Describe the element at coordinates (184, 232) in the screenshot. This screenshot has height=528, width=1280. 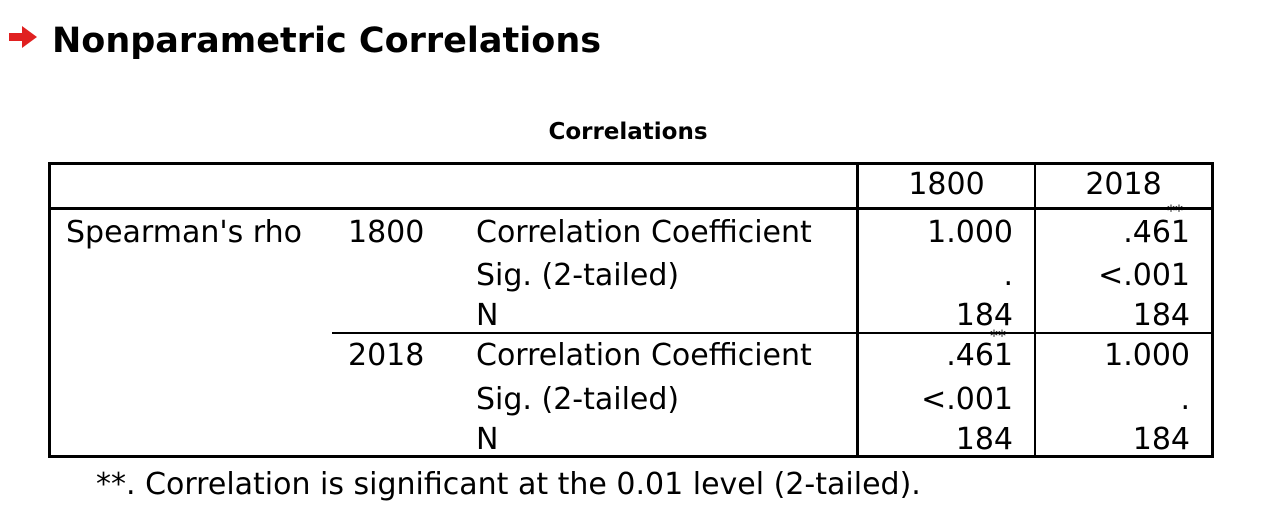
I see `row-group-label: Spearman's rho` at that location.